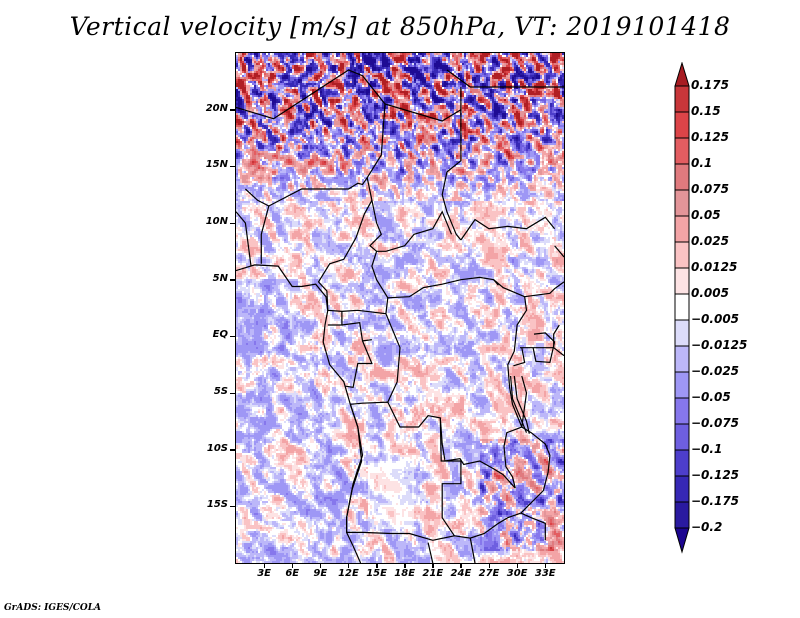  Describe the element at coordinates (433, 573) in the screenshot. I see `lon-tick-label: 21E` at that location.